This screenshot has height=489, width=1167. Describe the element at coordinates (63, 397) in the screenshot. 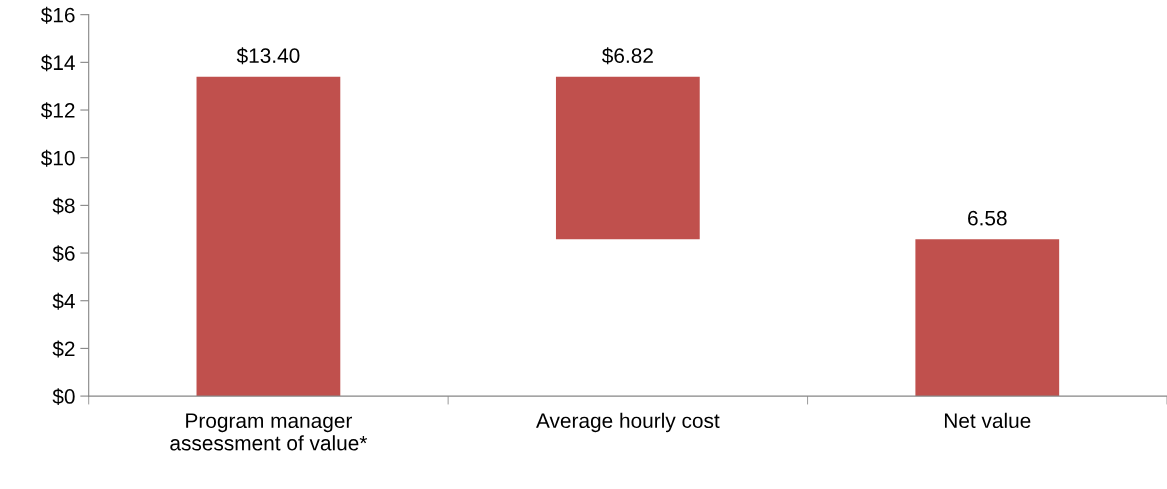

I see `y-tick-label: $0` at that location.